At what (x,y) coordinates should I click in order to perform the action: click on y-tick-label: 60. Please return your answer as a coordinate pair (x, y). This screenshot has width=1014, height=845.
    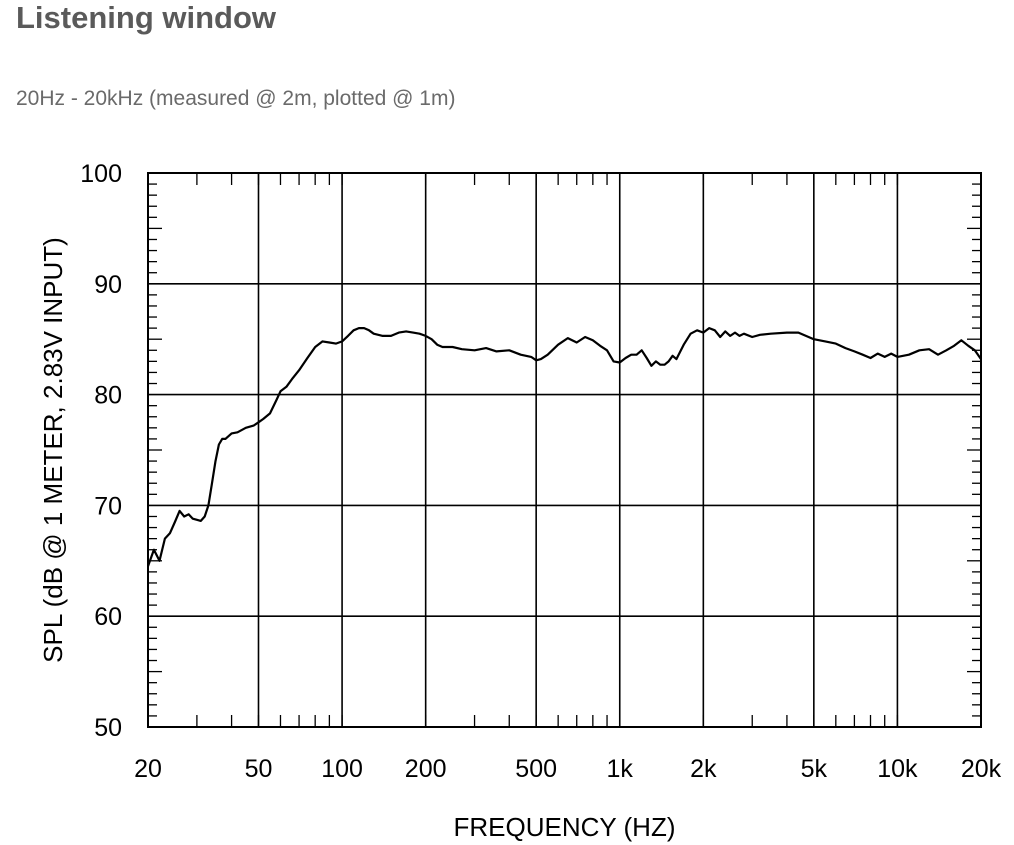
    Looking at the image, I should click on (108, 617).